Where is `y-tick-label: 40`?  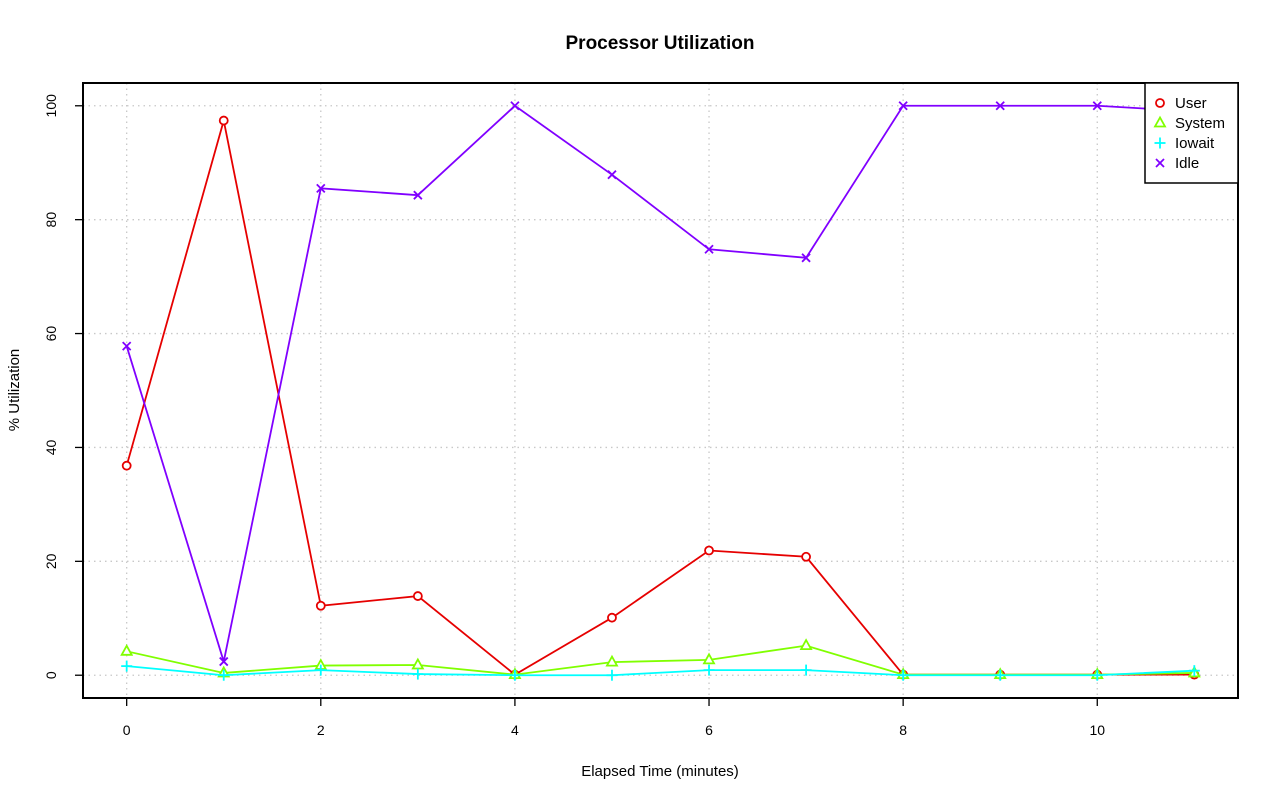
y-tick-label: 40 is located at coordinates (51, 447).